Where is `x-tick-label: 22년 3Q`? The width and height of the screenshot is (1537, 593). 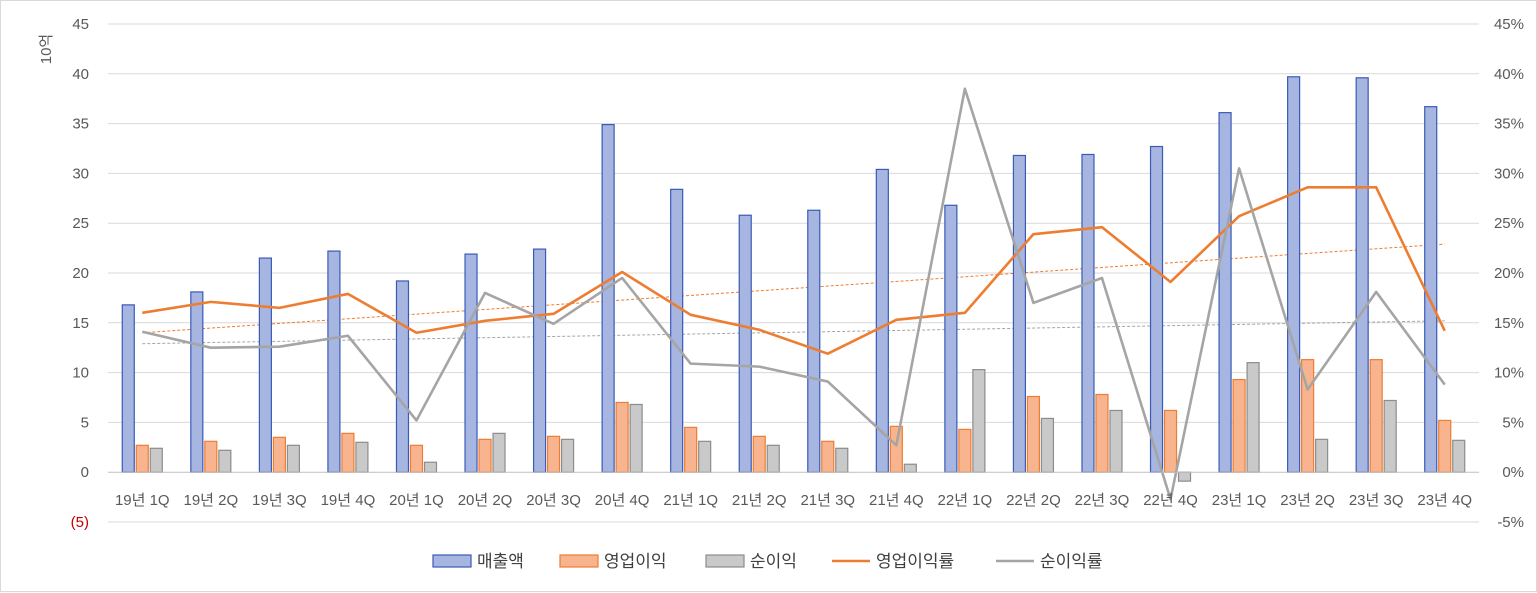
x-tick-label: 22년 3Q is located at coordinates (1102, 500).